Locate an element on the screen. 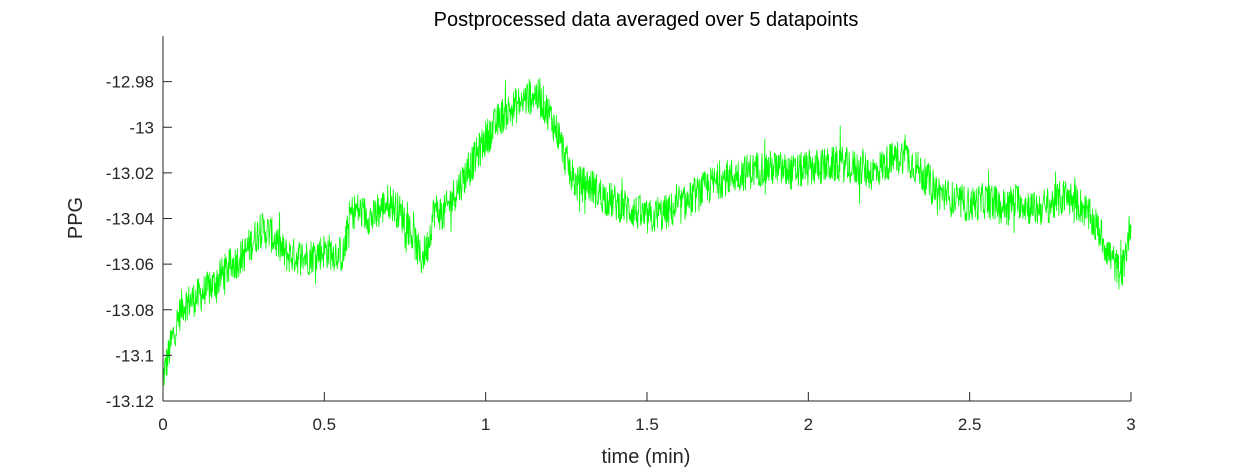 This screenshot has width=1250, height=469. x-tick-label: 2 is located at coordinates (808, 424).